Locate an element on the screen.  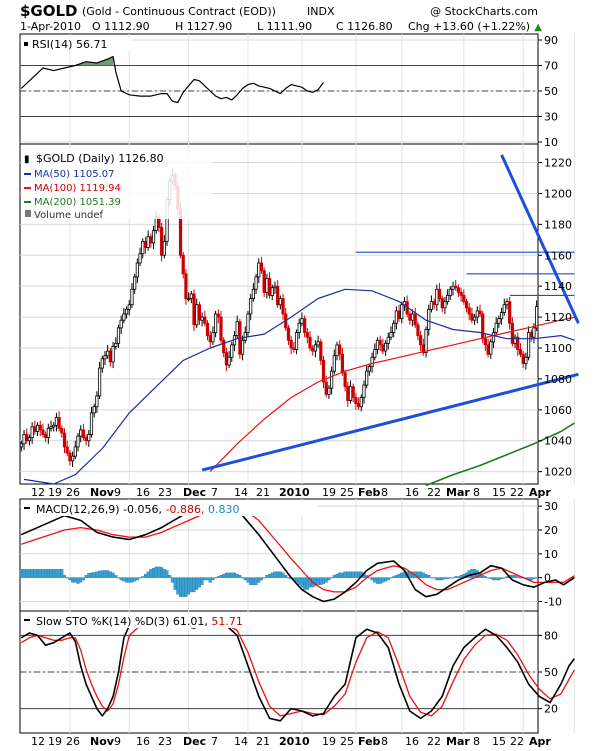
macd-tick-label: 30 is located at coordinates (551, 506).